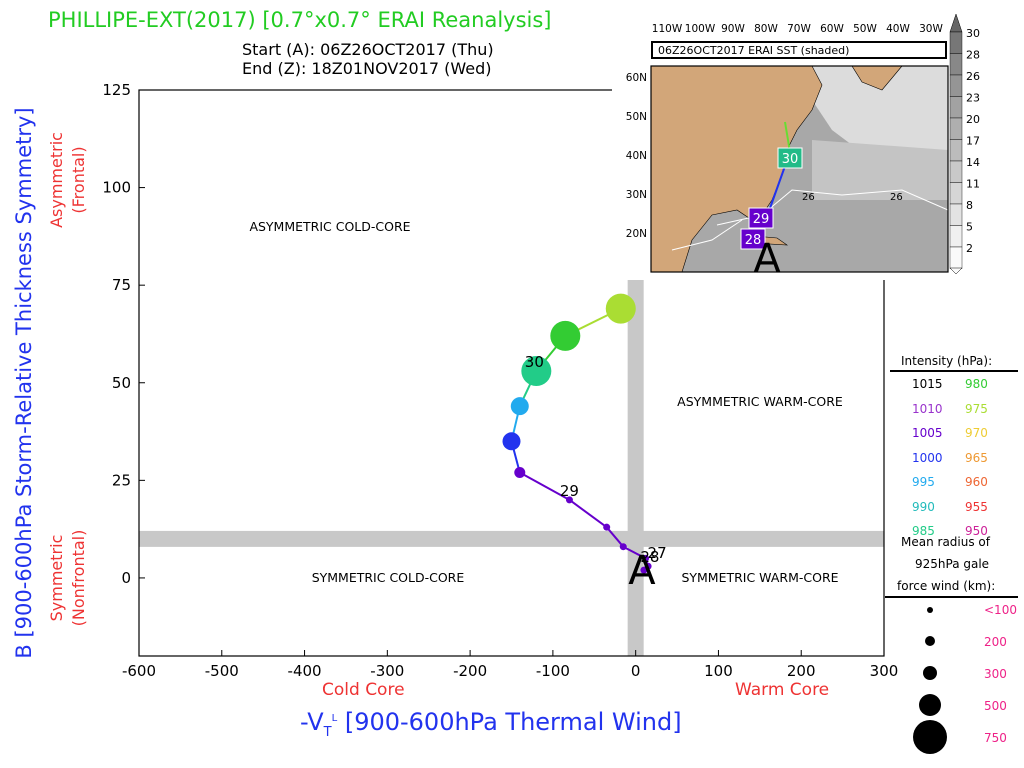  What do you see at coordinates (222, 671) in the screenshot?
I see `x-tick-label: -500` at bounding box center [222, 671].